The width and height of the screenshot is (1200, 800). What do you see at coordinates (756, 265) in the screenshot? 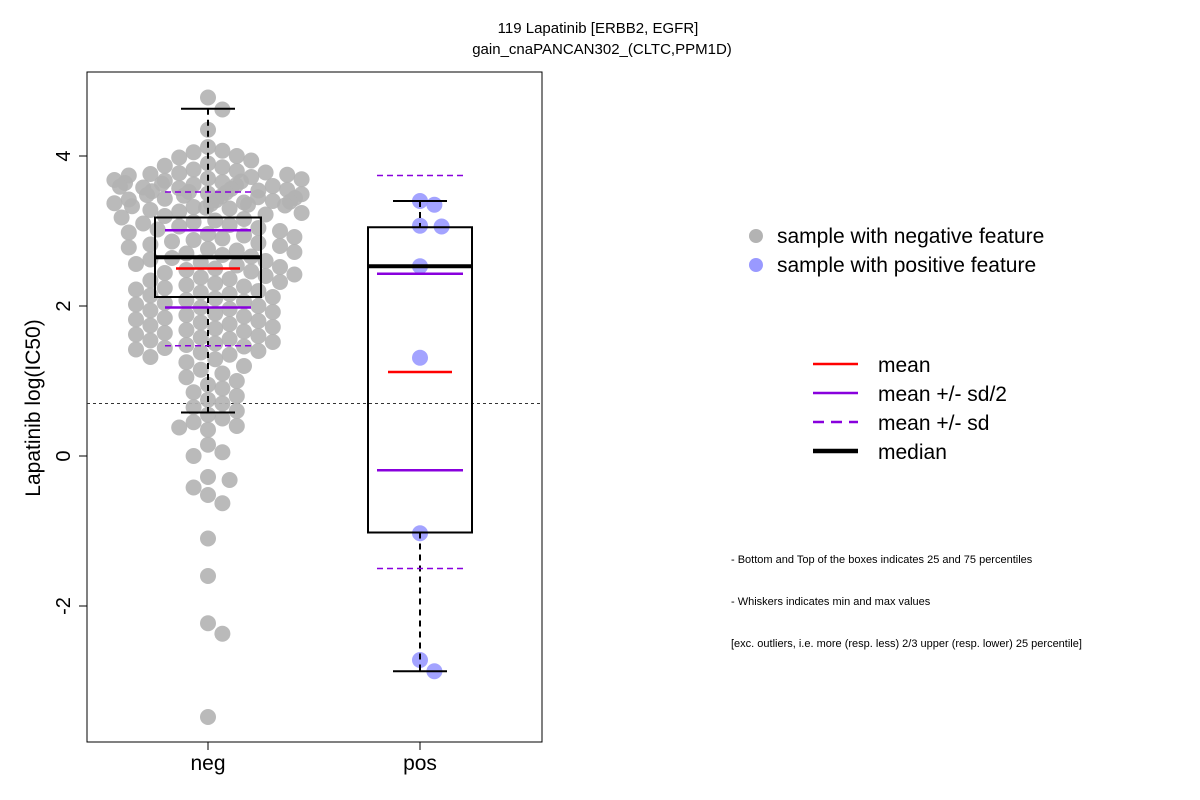
I see `legend-marker-positive` at bounding box center [756, 265].